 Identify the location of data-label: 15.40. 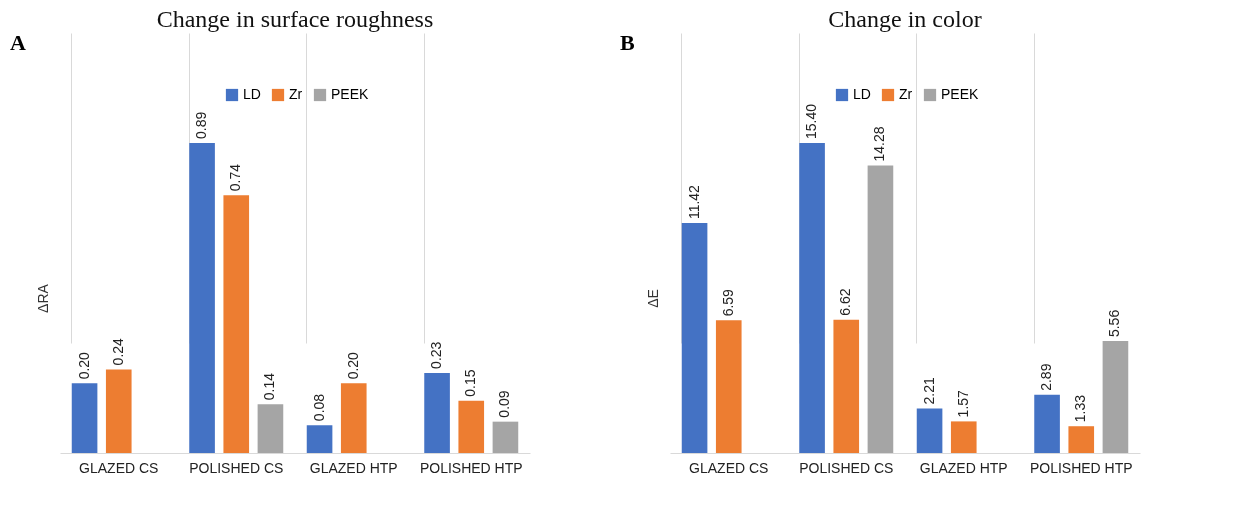
(811, 121).